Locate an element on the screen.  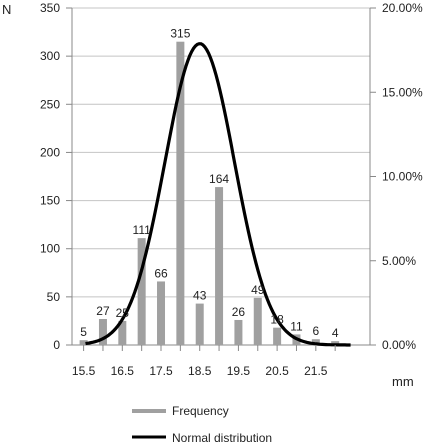
data-label: 25 is located at coordinates (123, 313).